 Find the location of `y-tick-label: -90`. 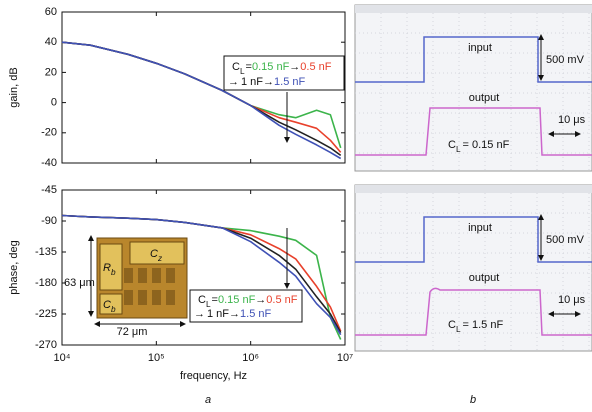

y-tick-label: -90 is located at coordinates (49, 221).